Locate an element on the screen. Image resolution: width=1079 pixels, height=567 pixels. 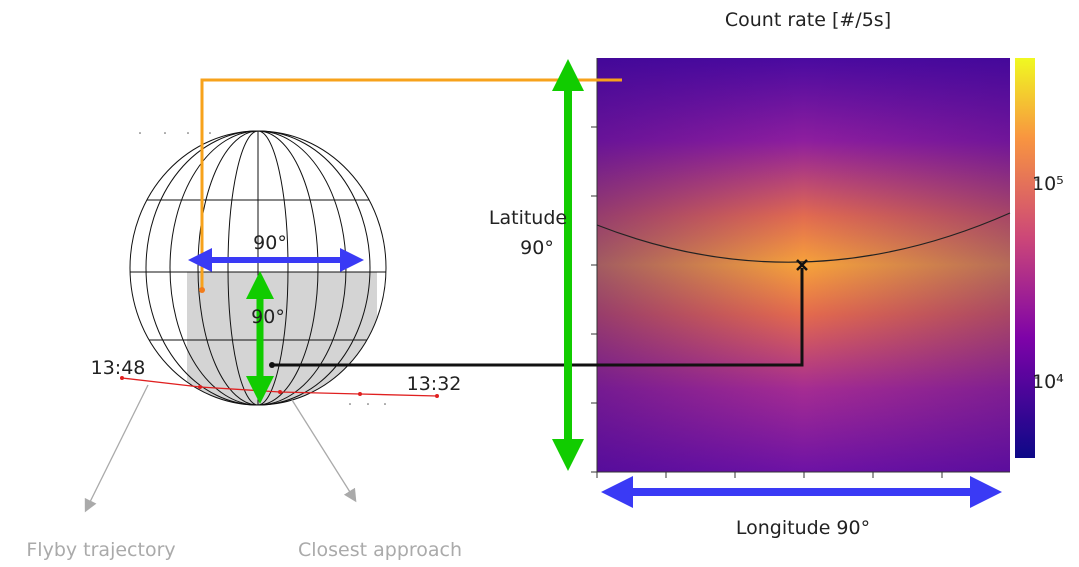
black-point is located at coordinates (272, 365).